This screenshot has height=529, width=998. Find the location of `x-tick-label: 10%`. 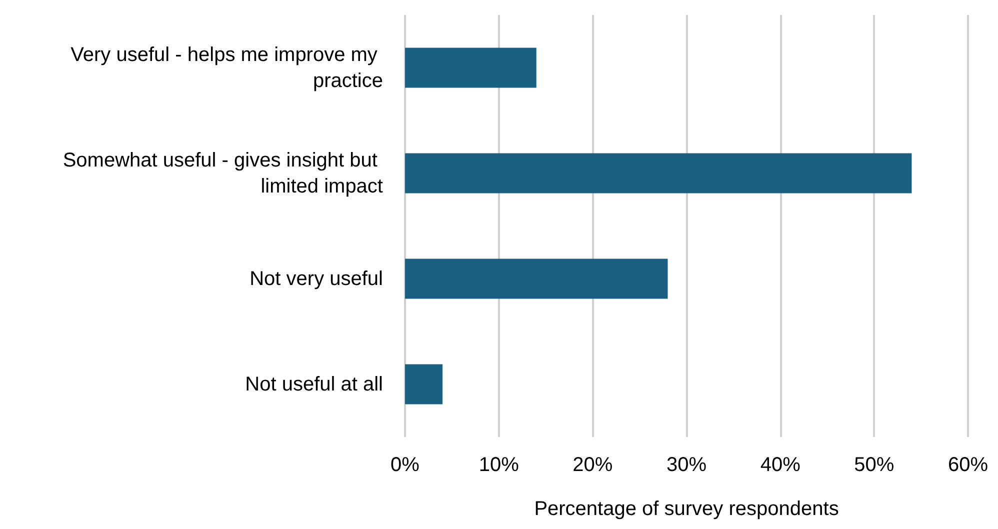

x-tick-label: 10% is located at coordinates (499, 465).